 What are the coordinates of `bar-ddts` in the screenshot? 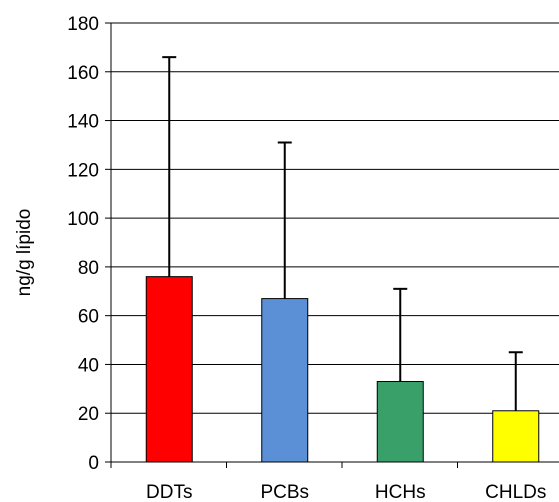 It's located at (169, 369).